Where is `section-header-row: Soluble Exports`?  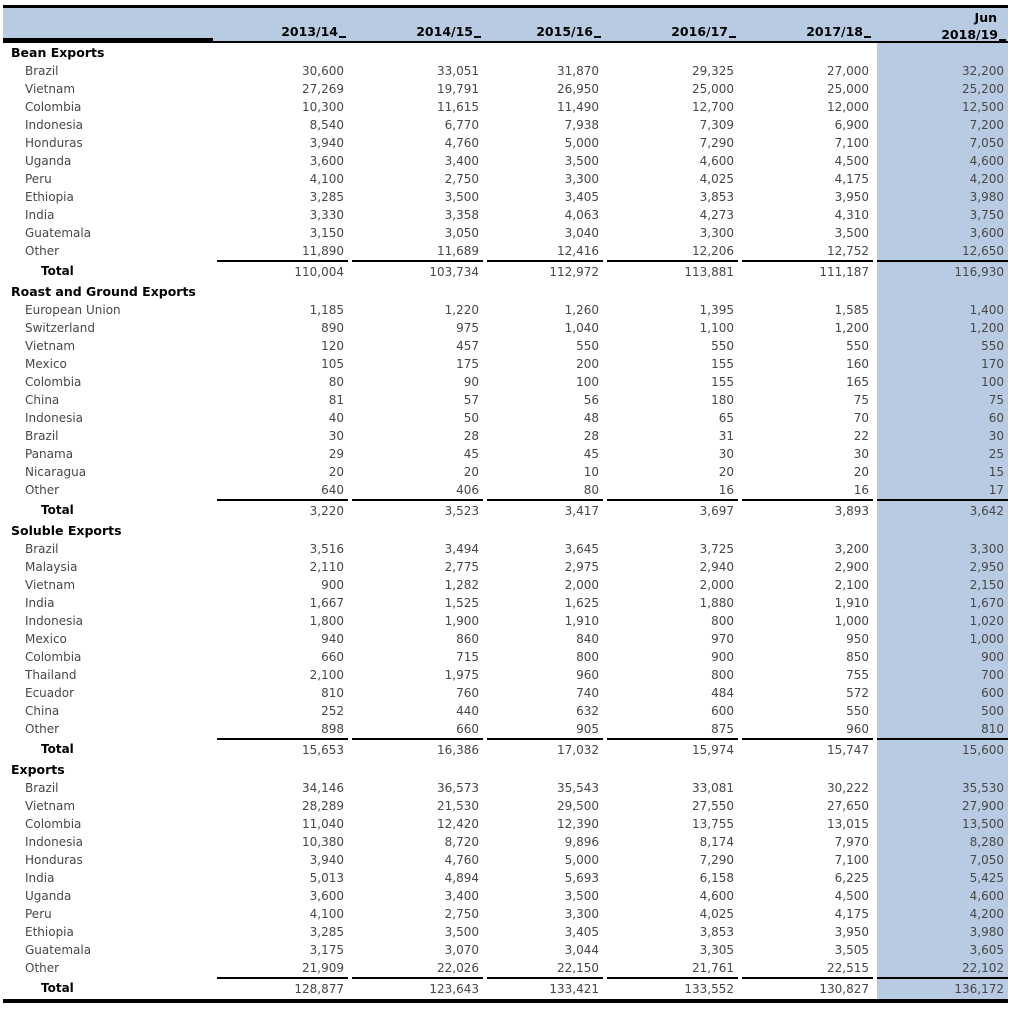 section-header-row: Soluble Exports is located at coordinates (505, 530).